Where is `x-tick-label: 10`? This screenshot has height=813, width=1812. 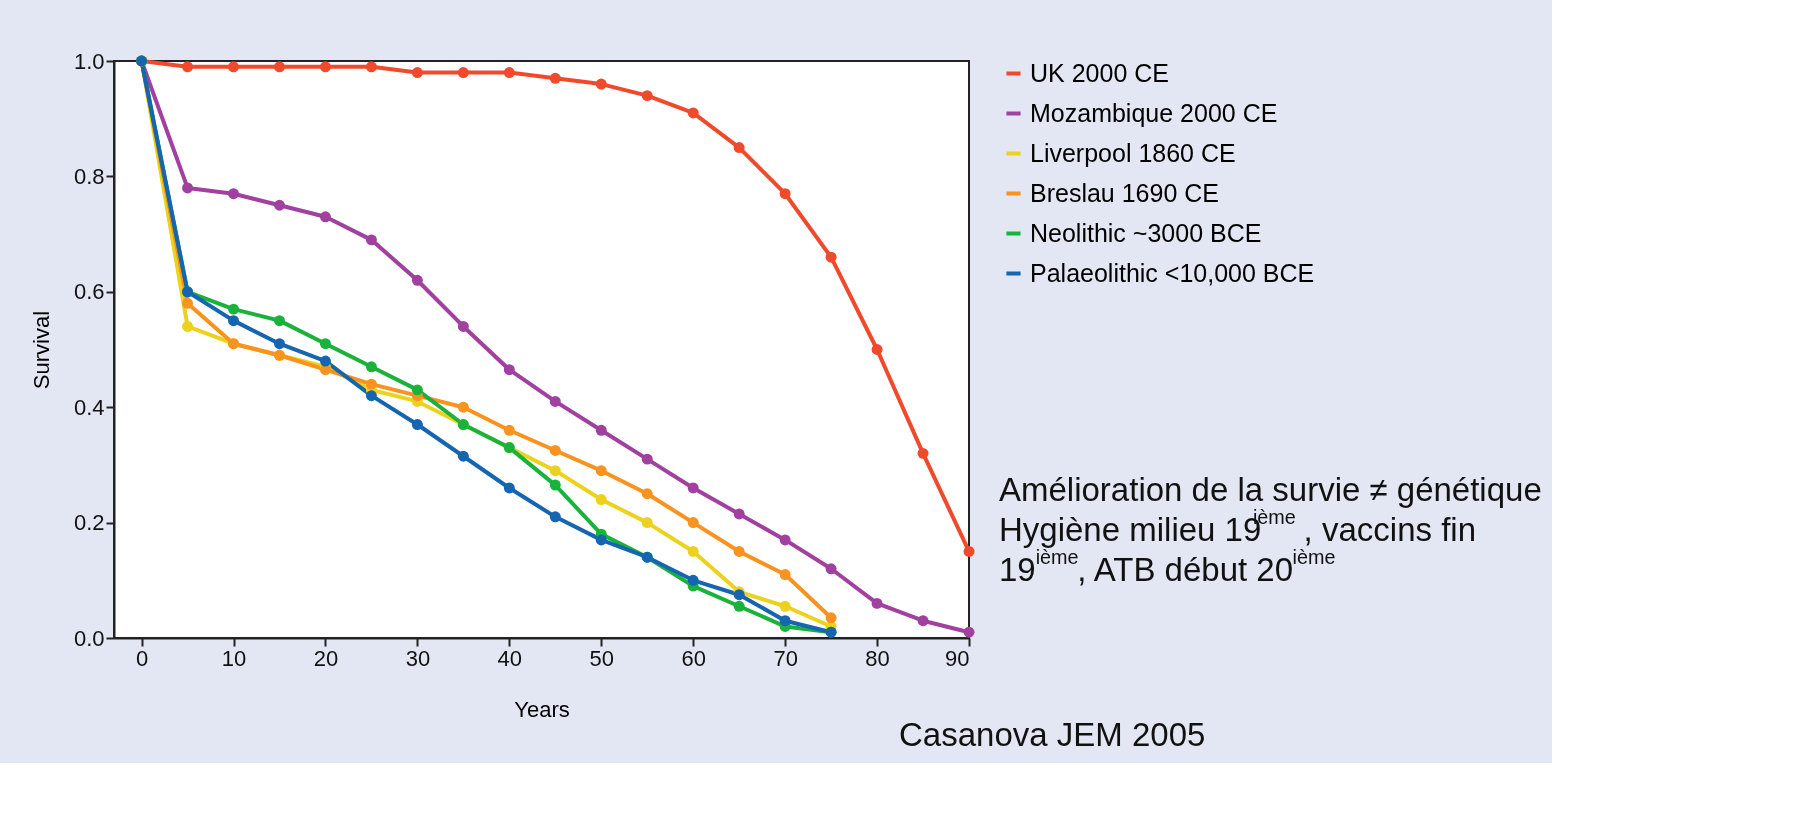 x-tick-label: 10 is located at coordinates (234, 658).